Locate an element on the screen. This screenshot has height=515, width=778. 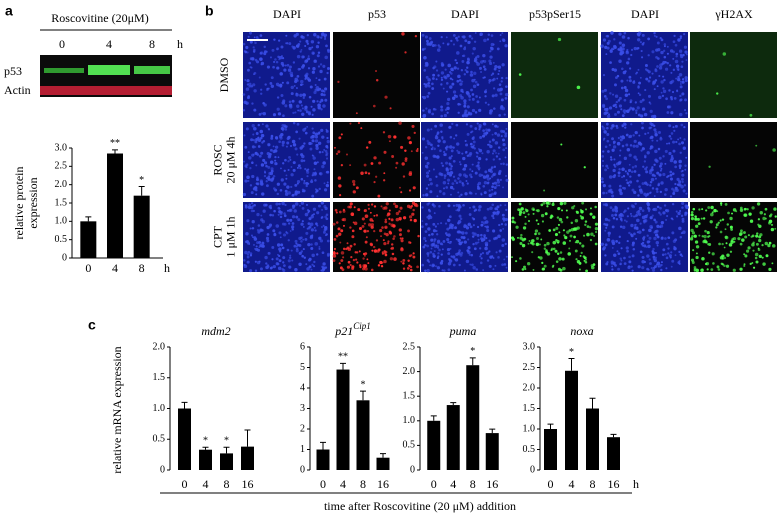
significance: ** is located at coordinates (343, 357).